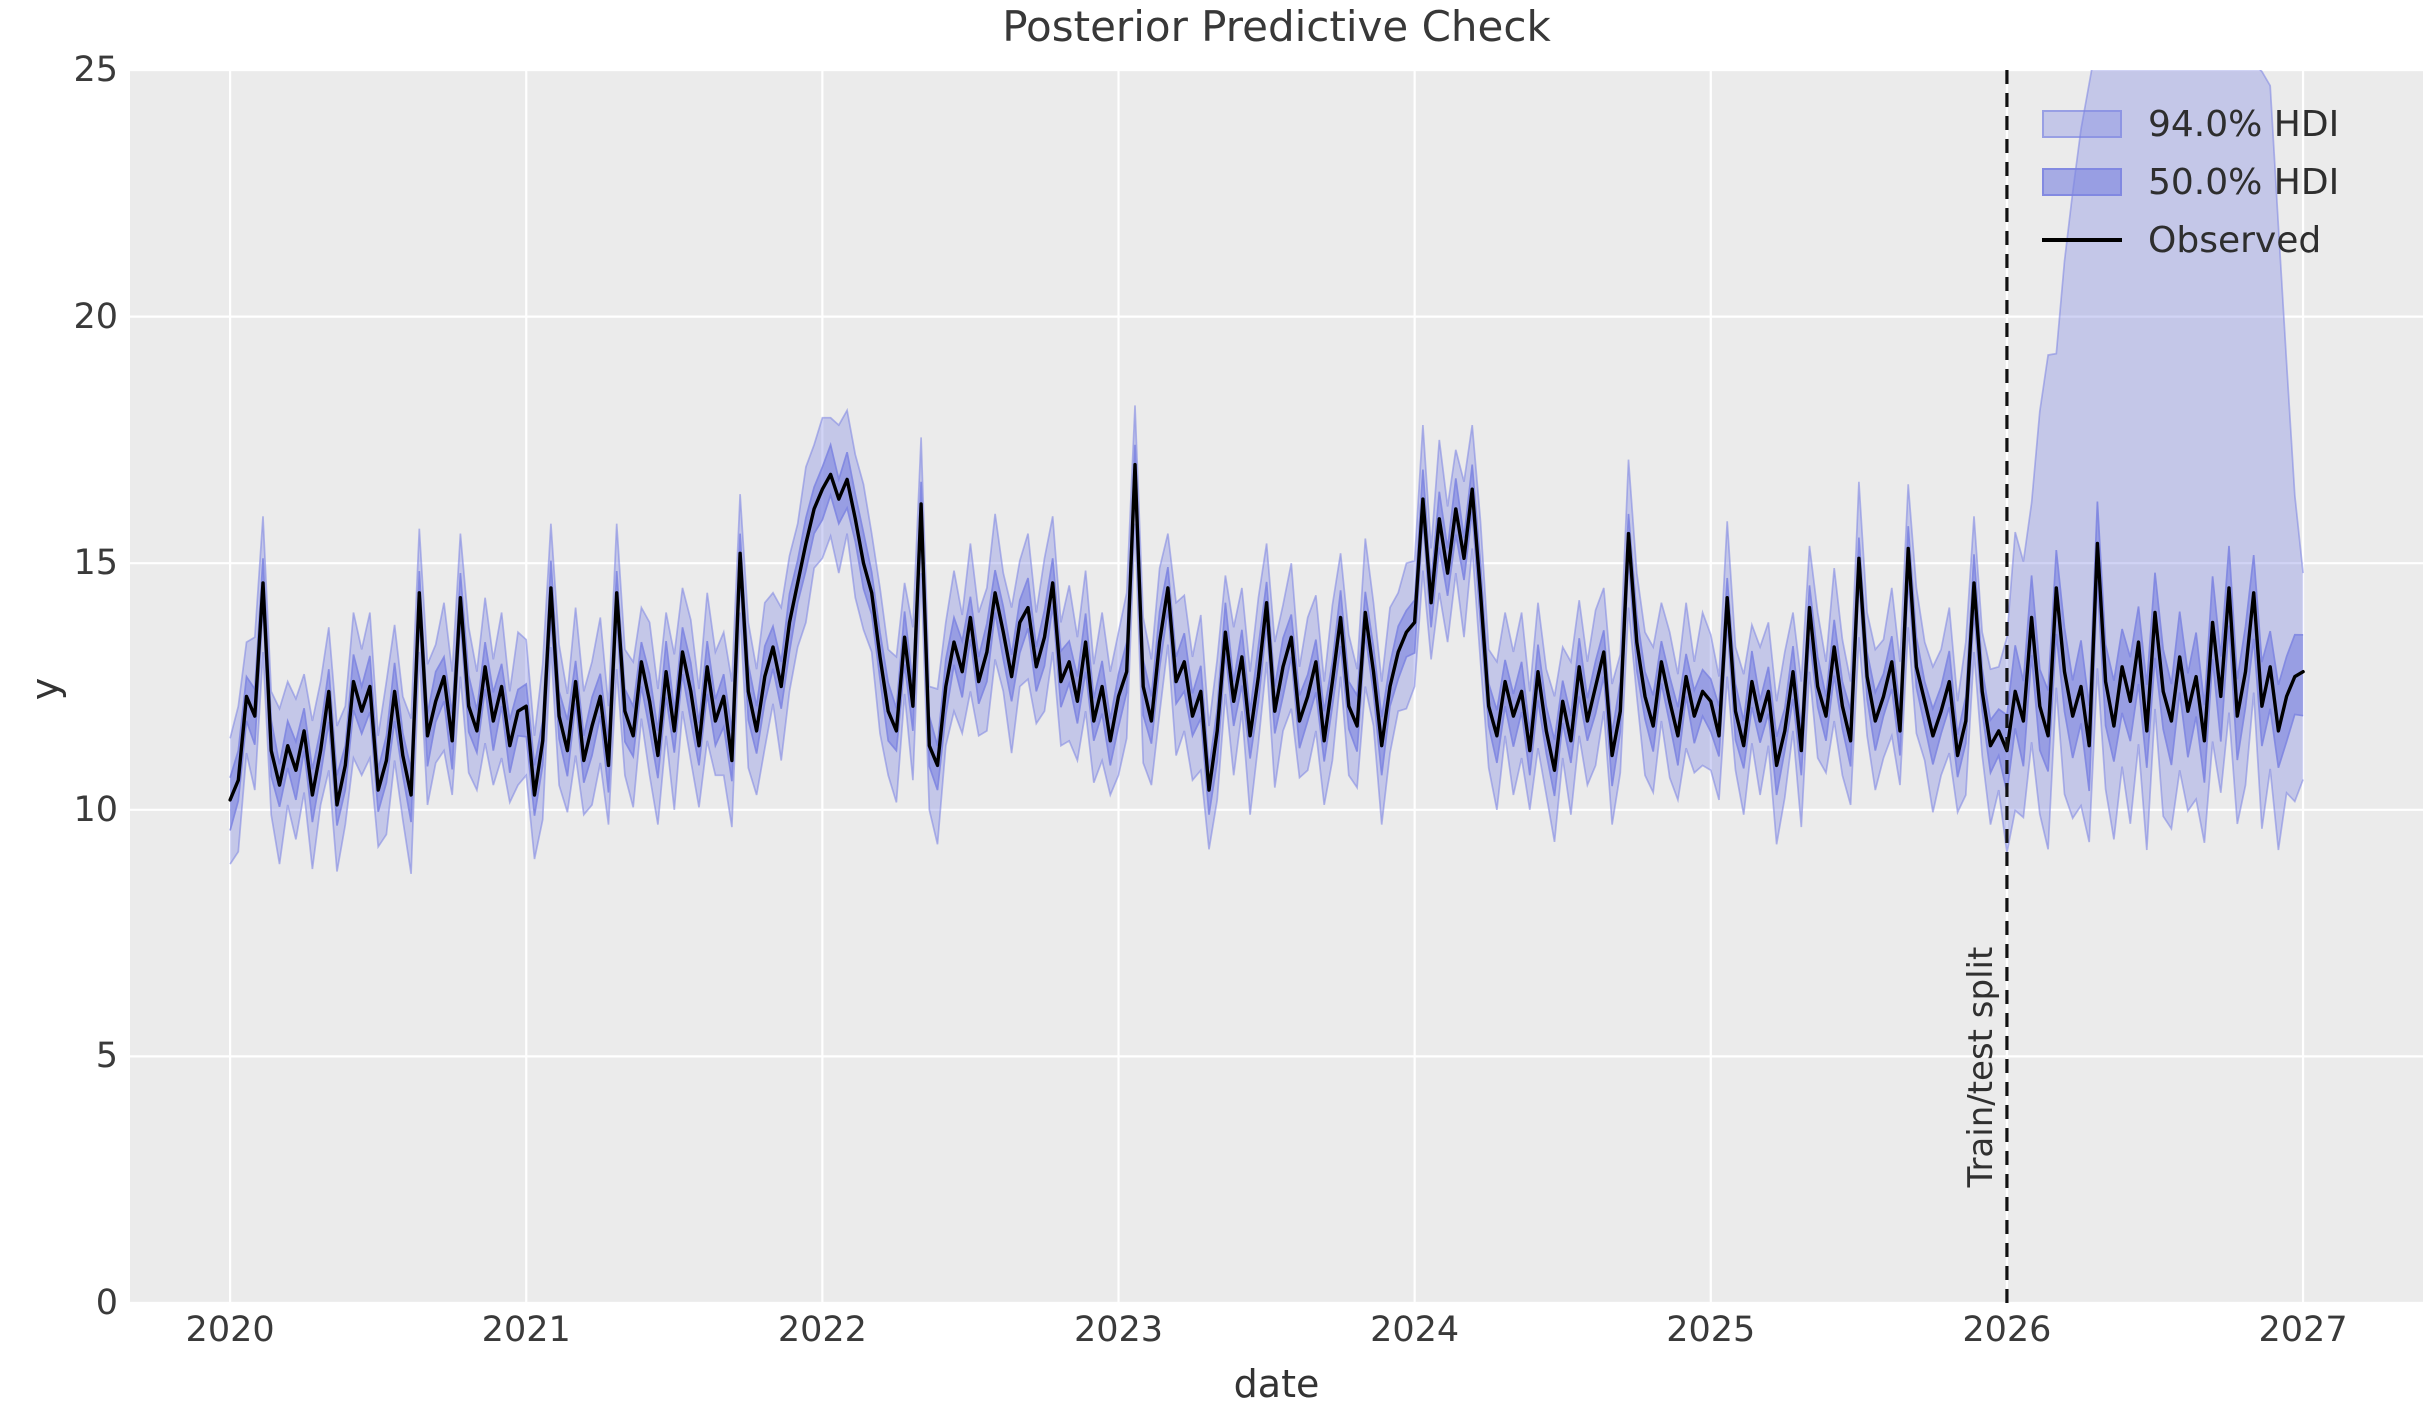  I want to click on chart-title: Posterior Predictive Check, so click(1276, 26).